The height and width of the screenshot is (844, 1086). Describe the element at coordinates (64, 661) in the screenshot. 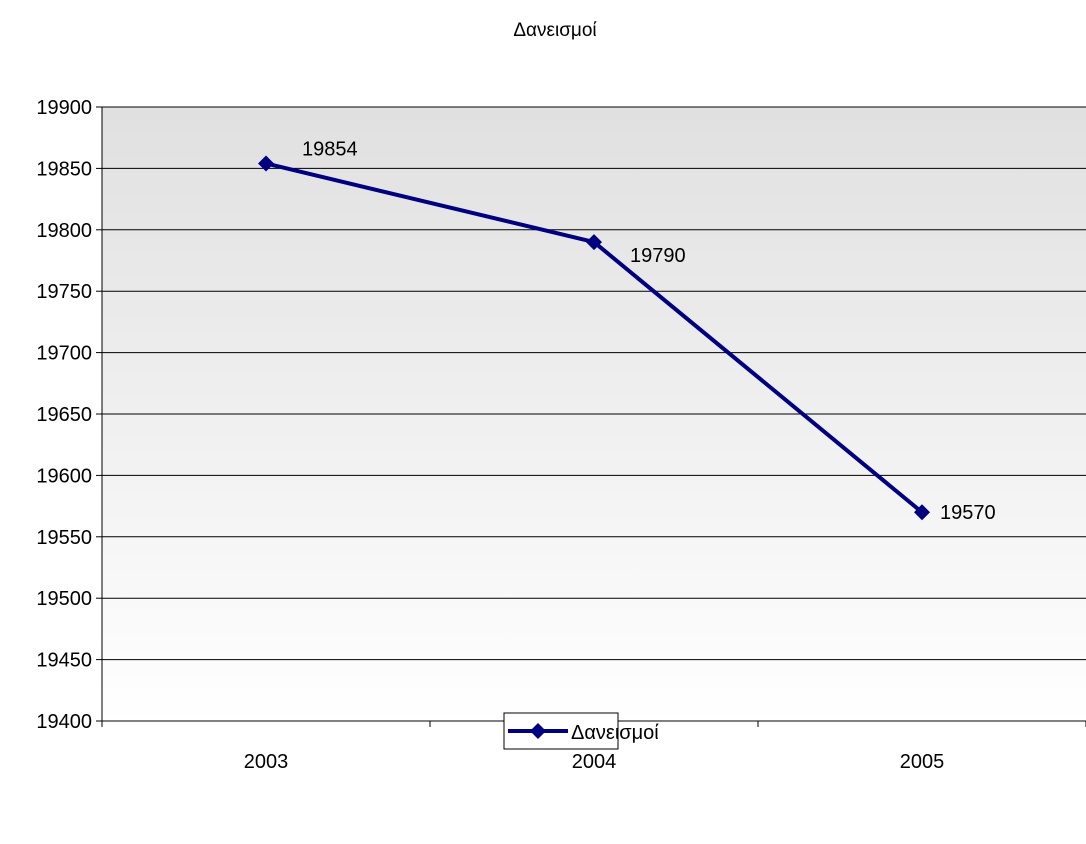

I see `y-tick-label: 19450` at that location.